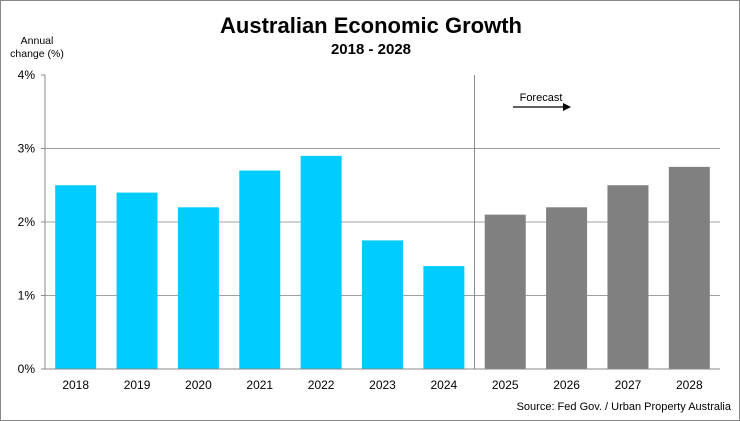  I want to click on x-tick-label: 2021, so click(259, 385).